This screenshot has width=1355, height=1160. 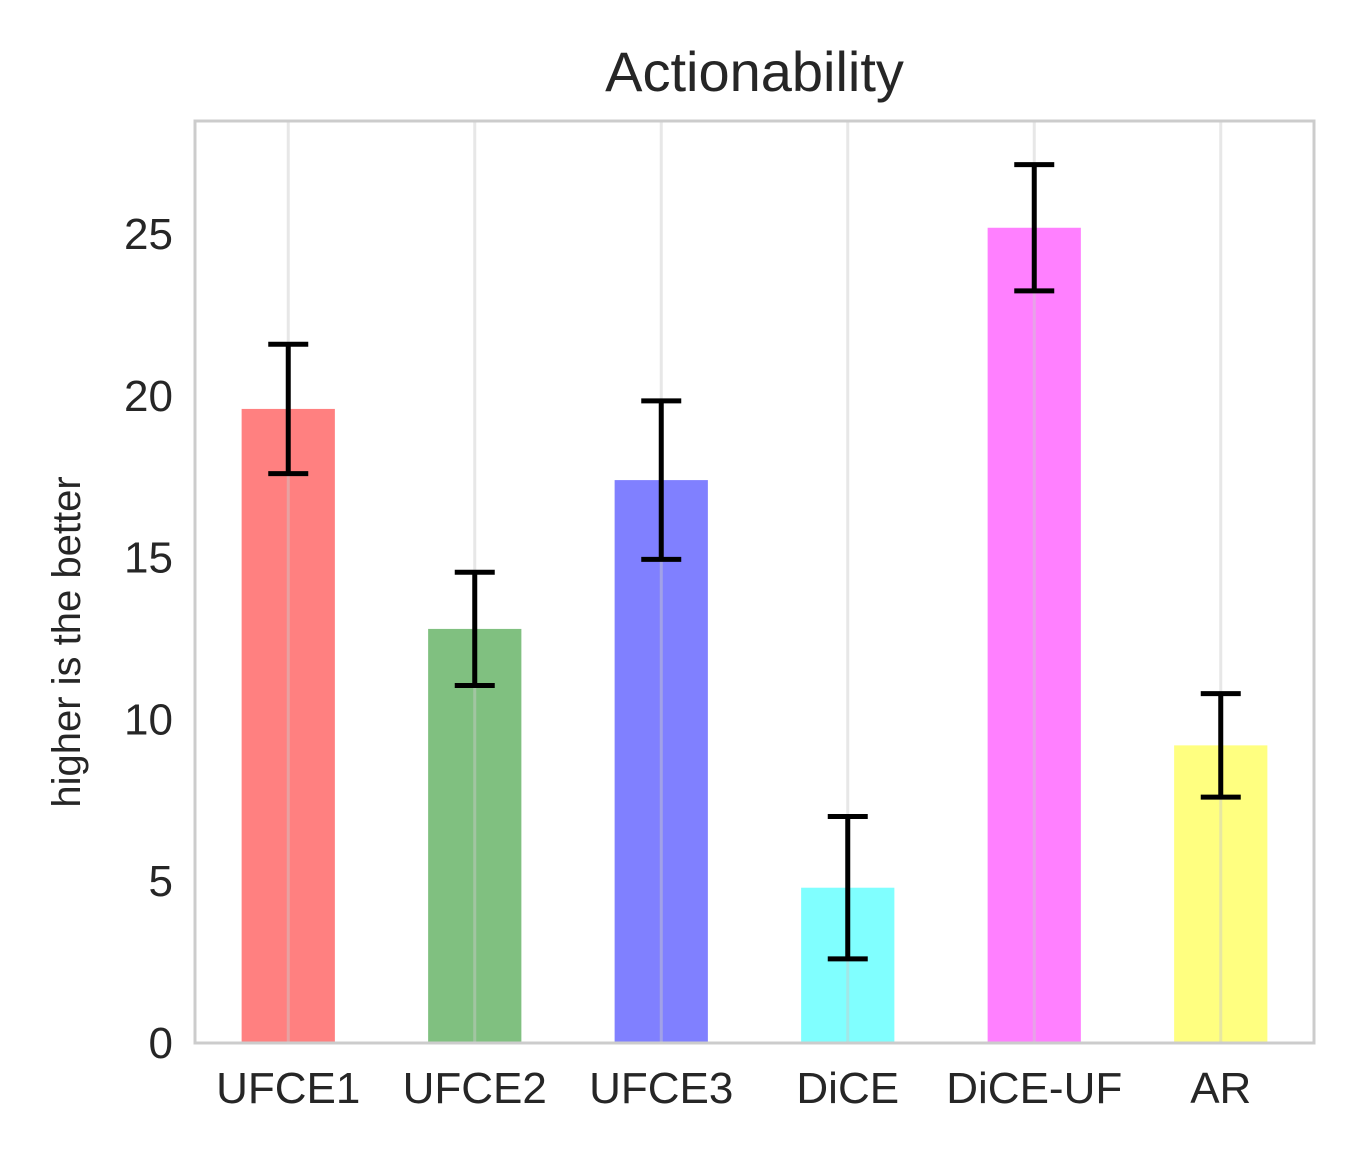 I want to click on y-axis-title: higher is the better, so click(x=67, y=641).